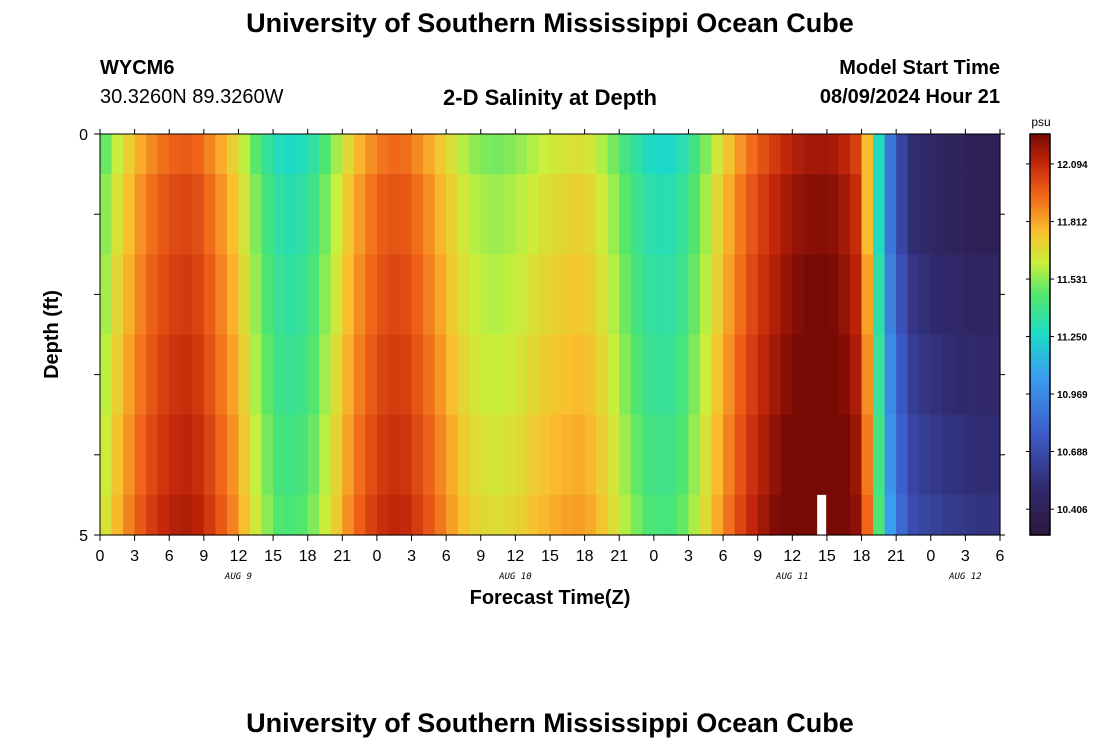 This screenshot has height=750, width=1100. Describe the element at coordinates (1000, 556) in the screenshot. I see `x-tick-label: 6` at that location.